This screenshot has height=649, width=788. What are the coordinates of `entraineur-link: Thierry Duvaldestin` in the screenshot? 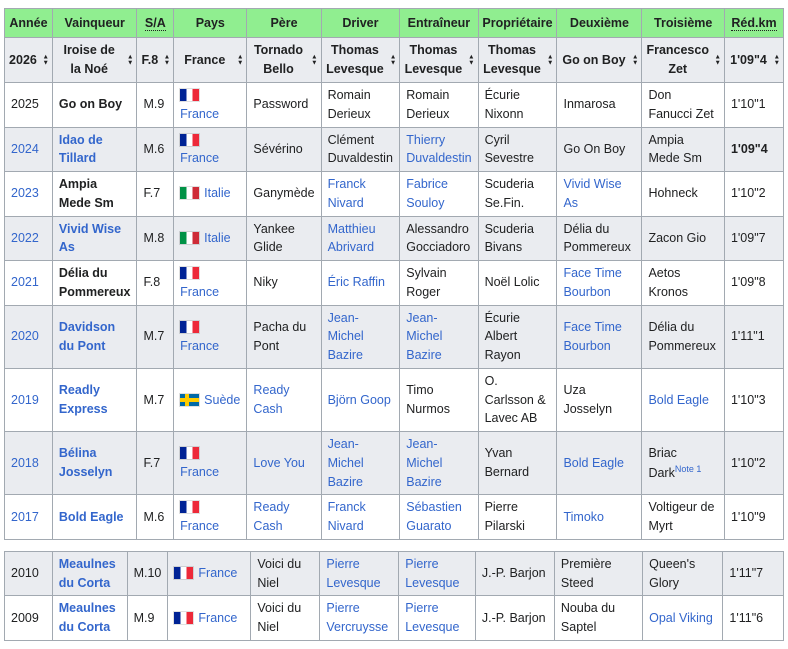 It's located at (439, 149).